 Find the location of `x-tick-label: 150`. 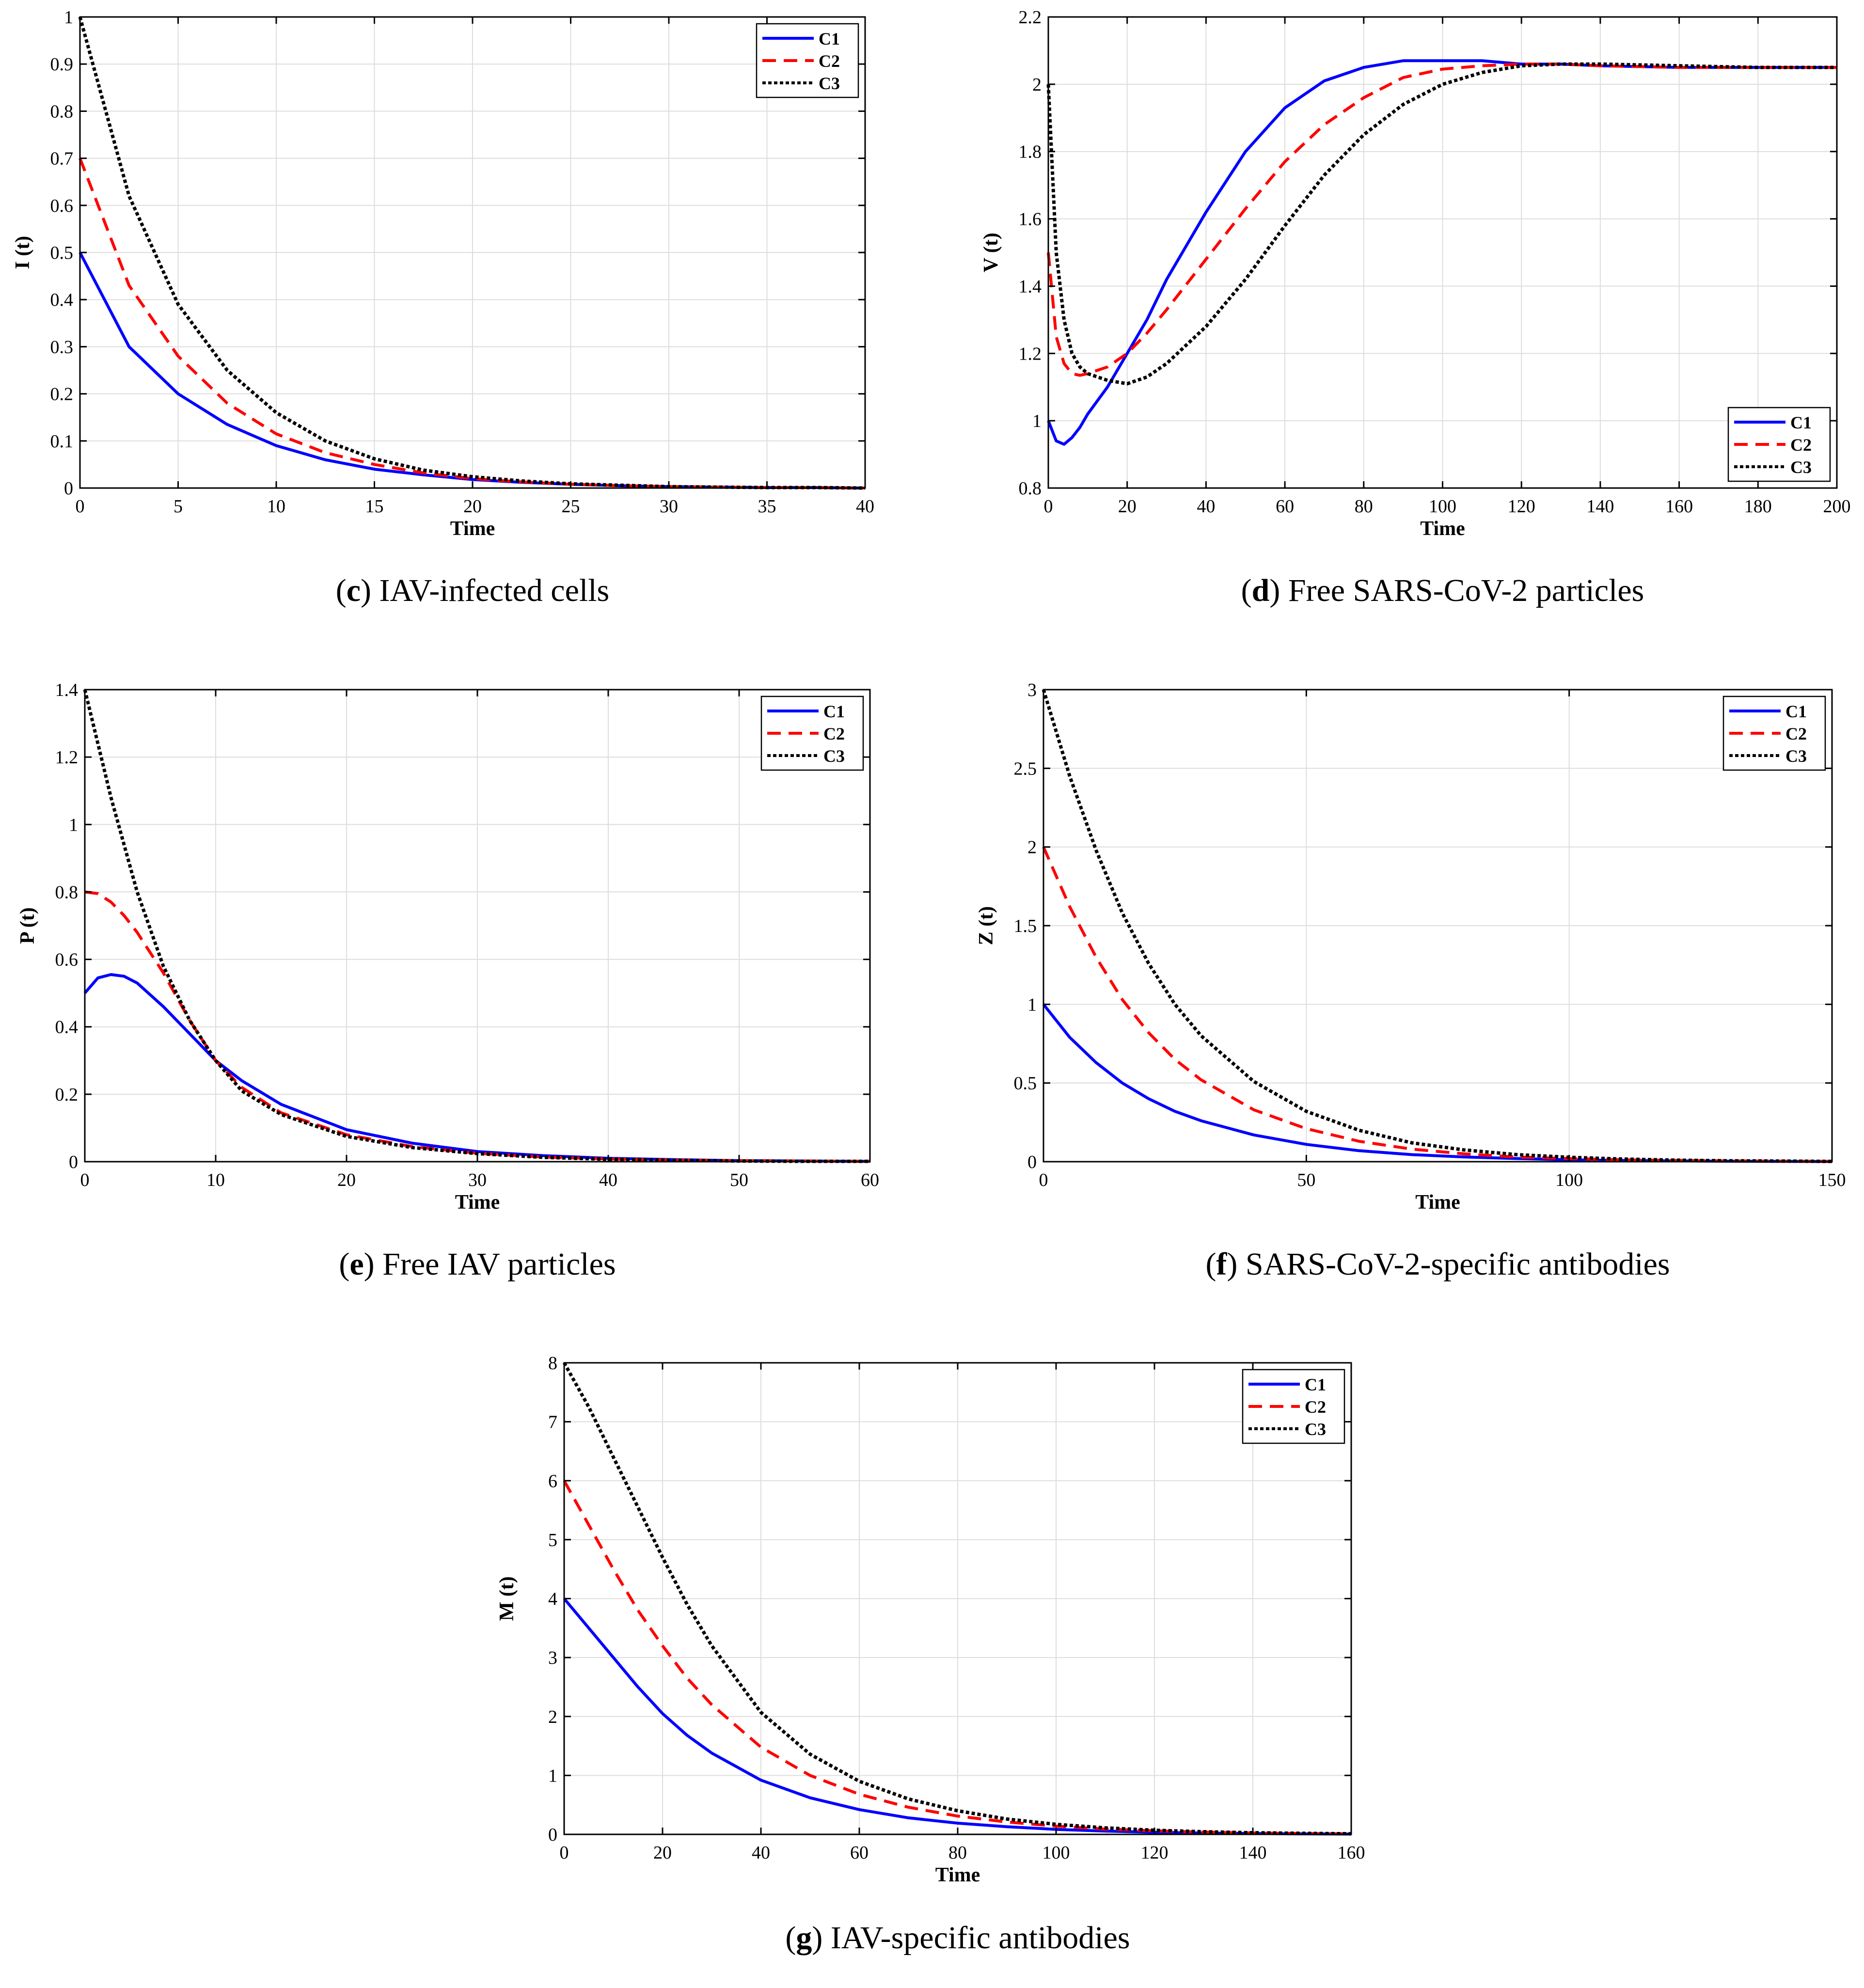

x-tick-label: 150 is located at coordinates (1832, 1180).